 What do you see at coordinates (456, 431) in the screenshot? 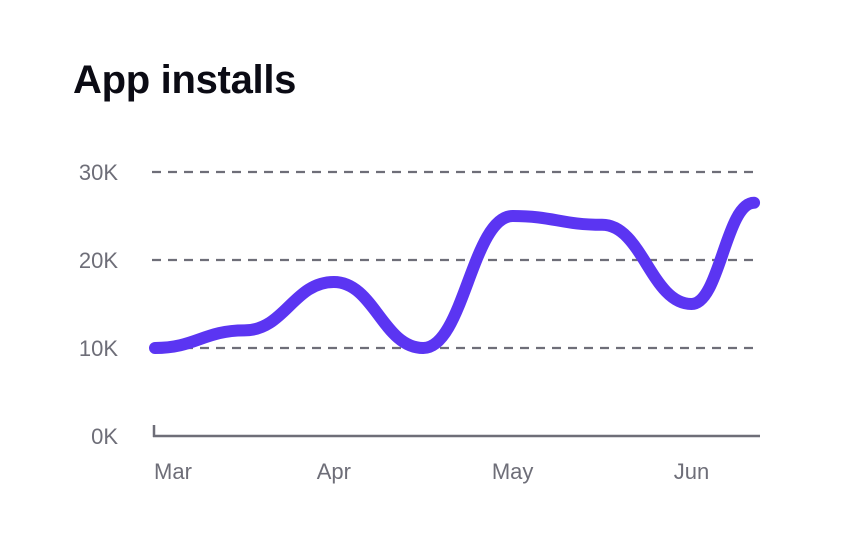
I see `x-axis` at bounding box center [456, 431].